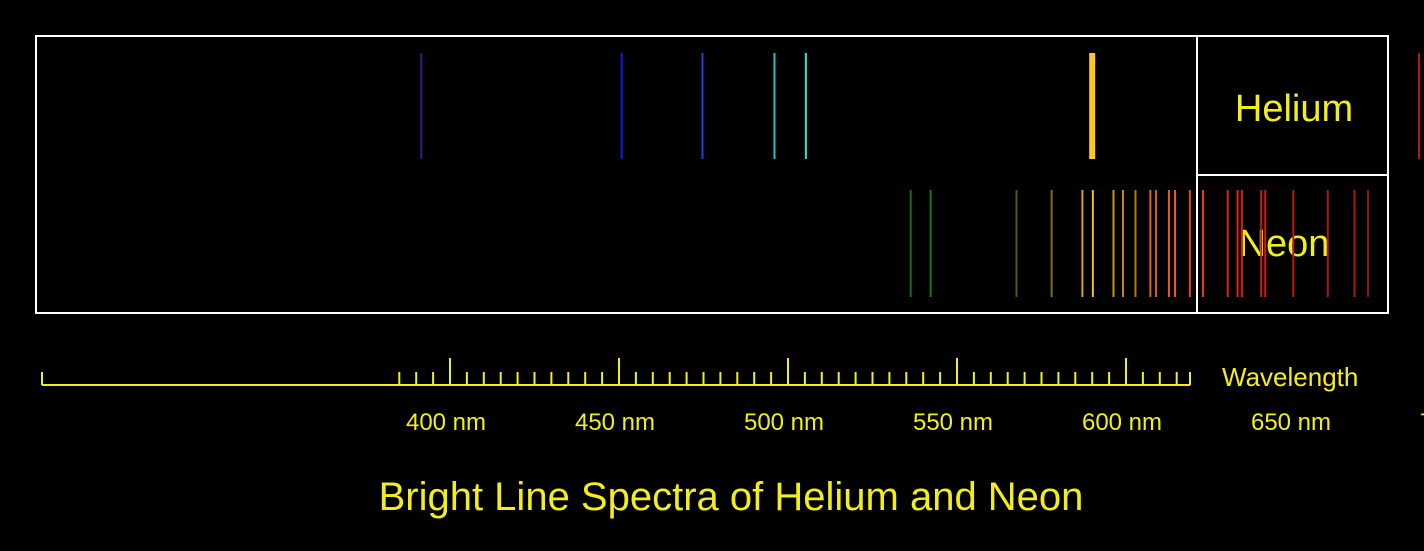  What do you see at coordinates (1294, 109) in the screenshot?
I see `helium-label: Helium` at bounding box center [1294, 109].